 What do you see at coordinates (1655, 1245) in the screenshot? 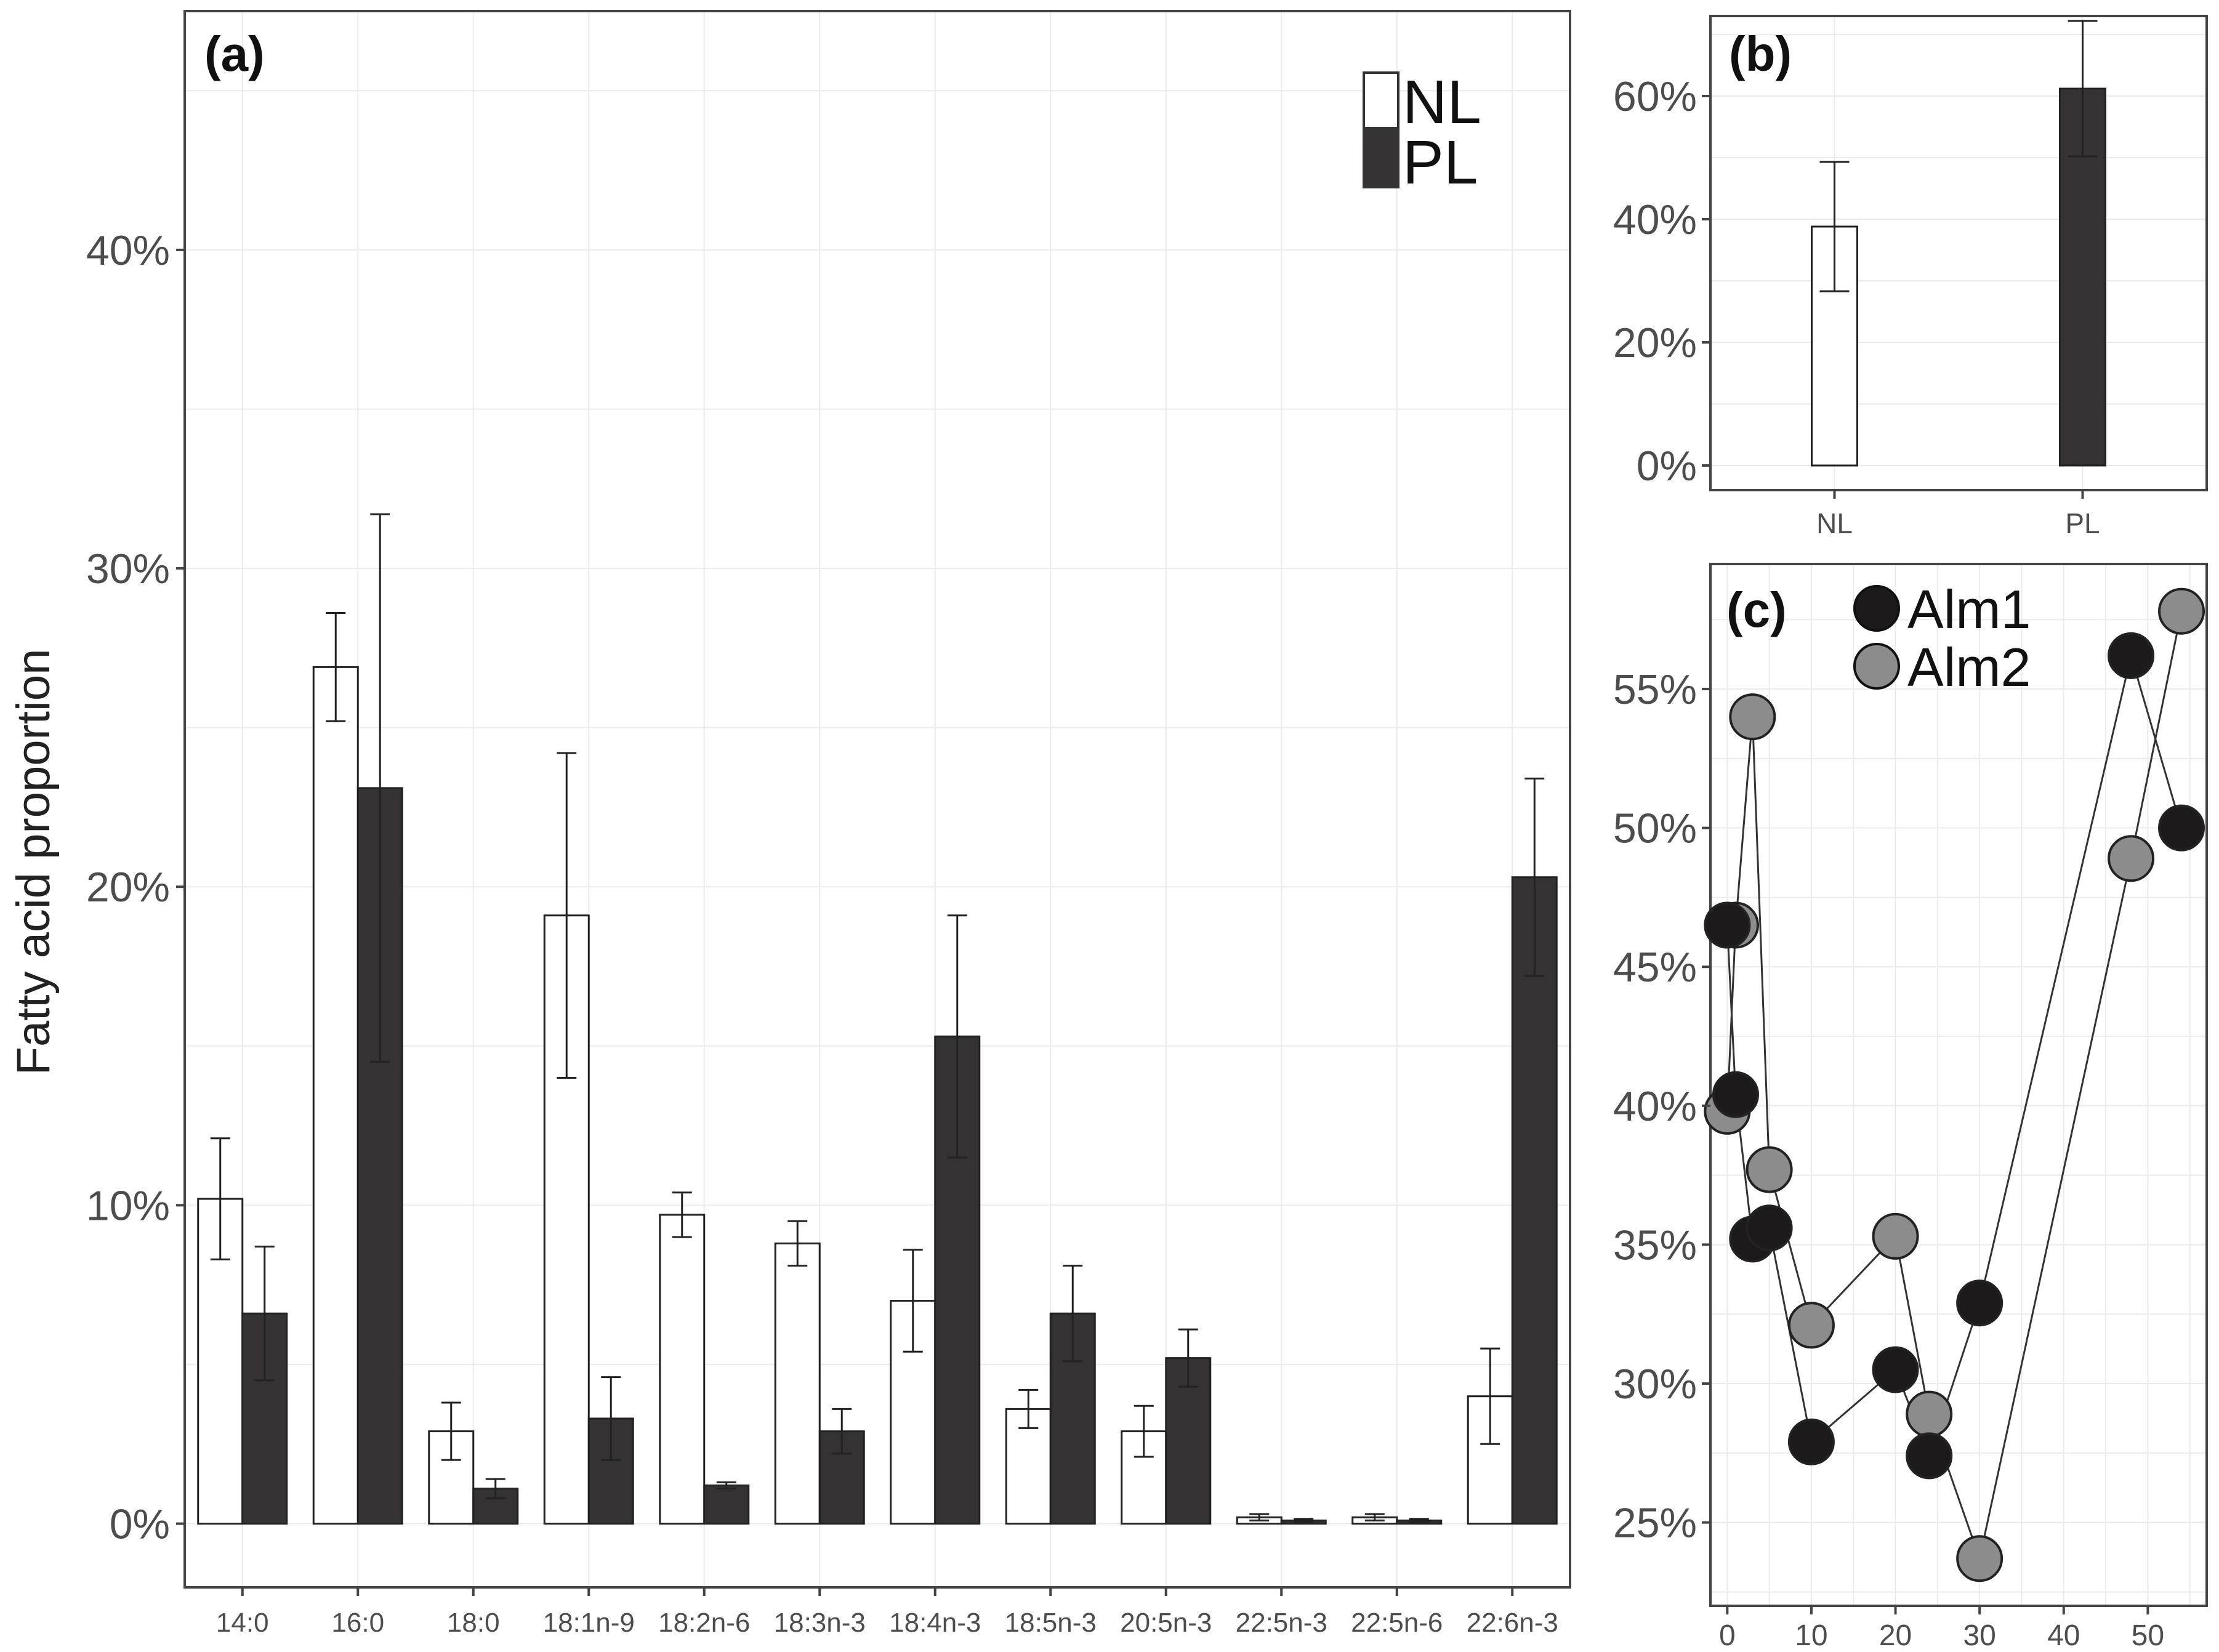
I see `y-tick-label: 35%` at bounding box center [1655, 1245].